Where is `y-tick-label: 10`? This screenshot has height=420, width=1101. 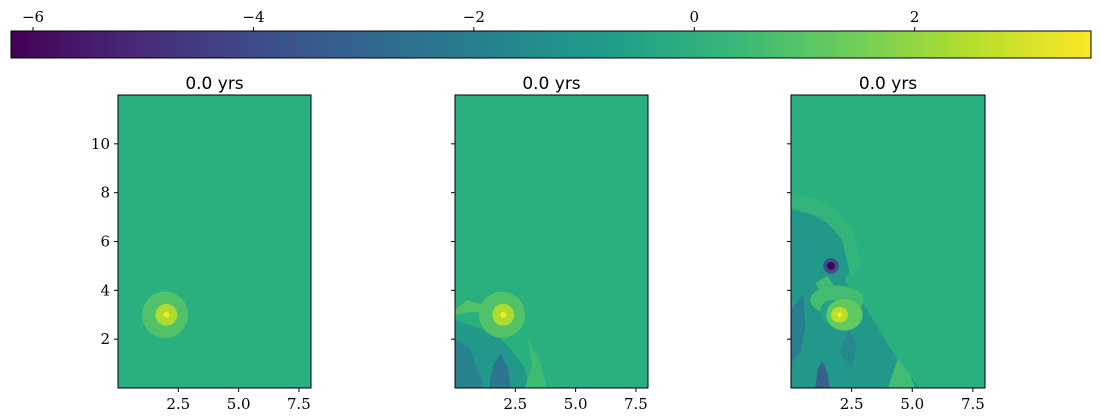 y-tick-label: 10 is located at coordinates (100, 144).